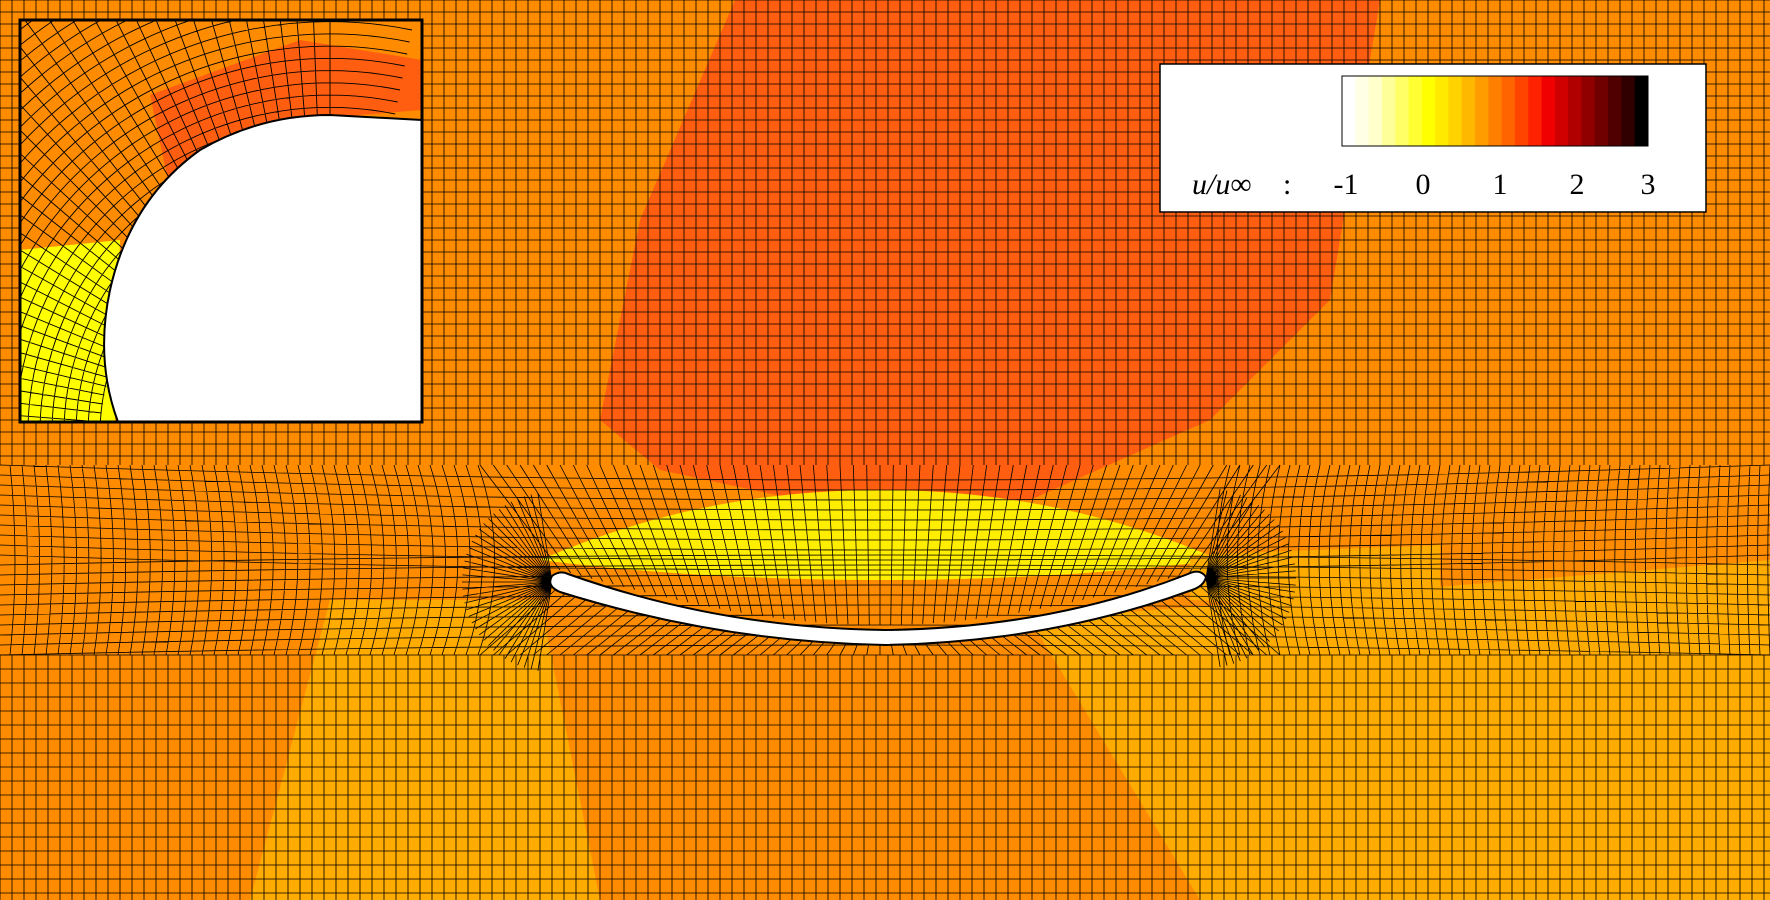  I want to click on colorbar-tick-labels: -1 0 1 2 3, so click(1495, 184).